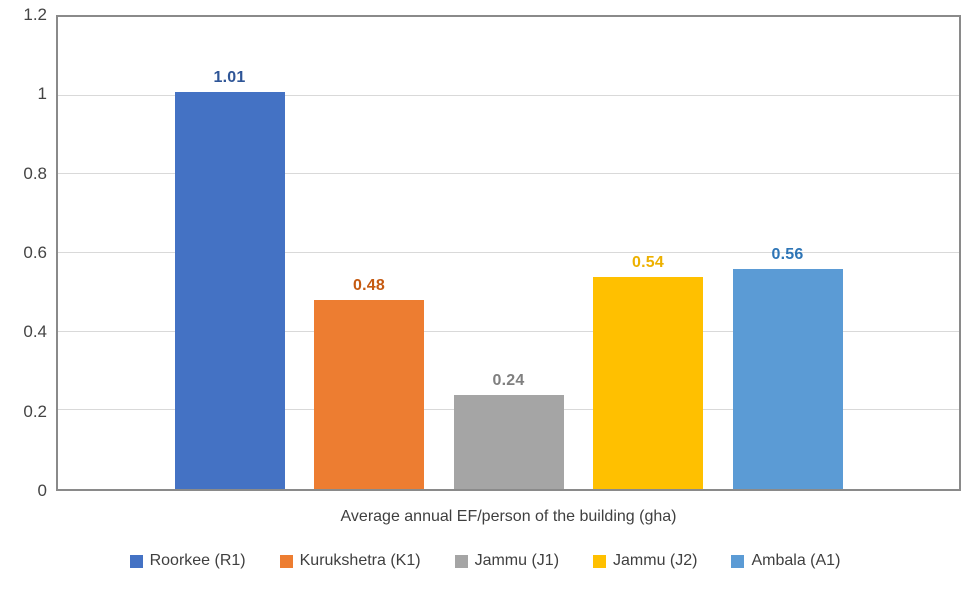  Describe the element at coordinates (369, 286) in the screenshot. I see `data-label: 0.48` at that location.